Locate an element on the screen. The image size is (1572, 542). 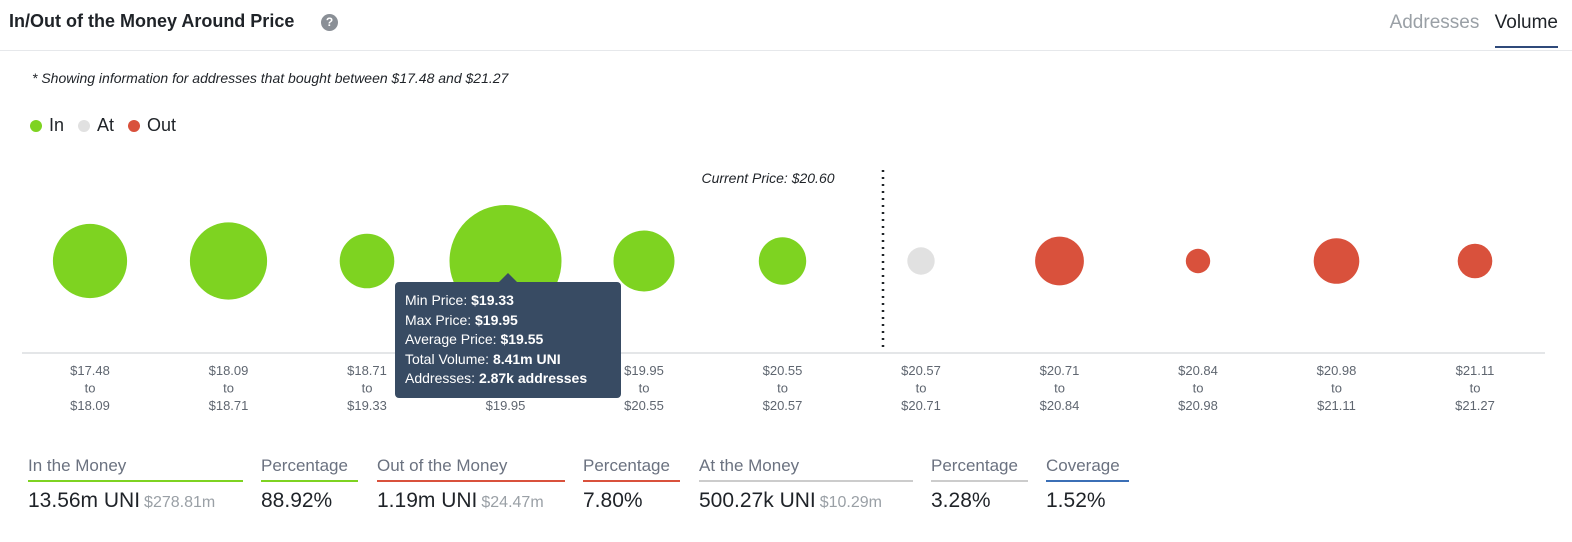
legend: In At Out is located at coordinates (103, 125).